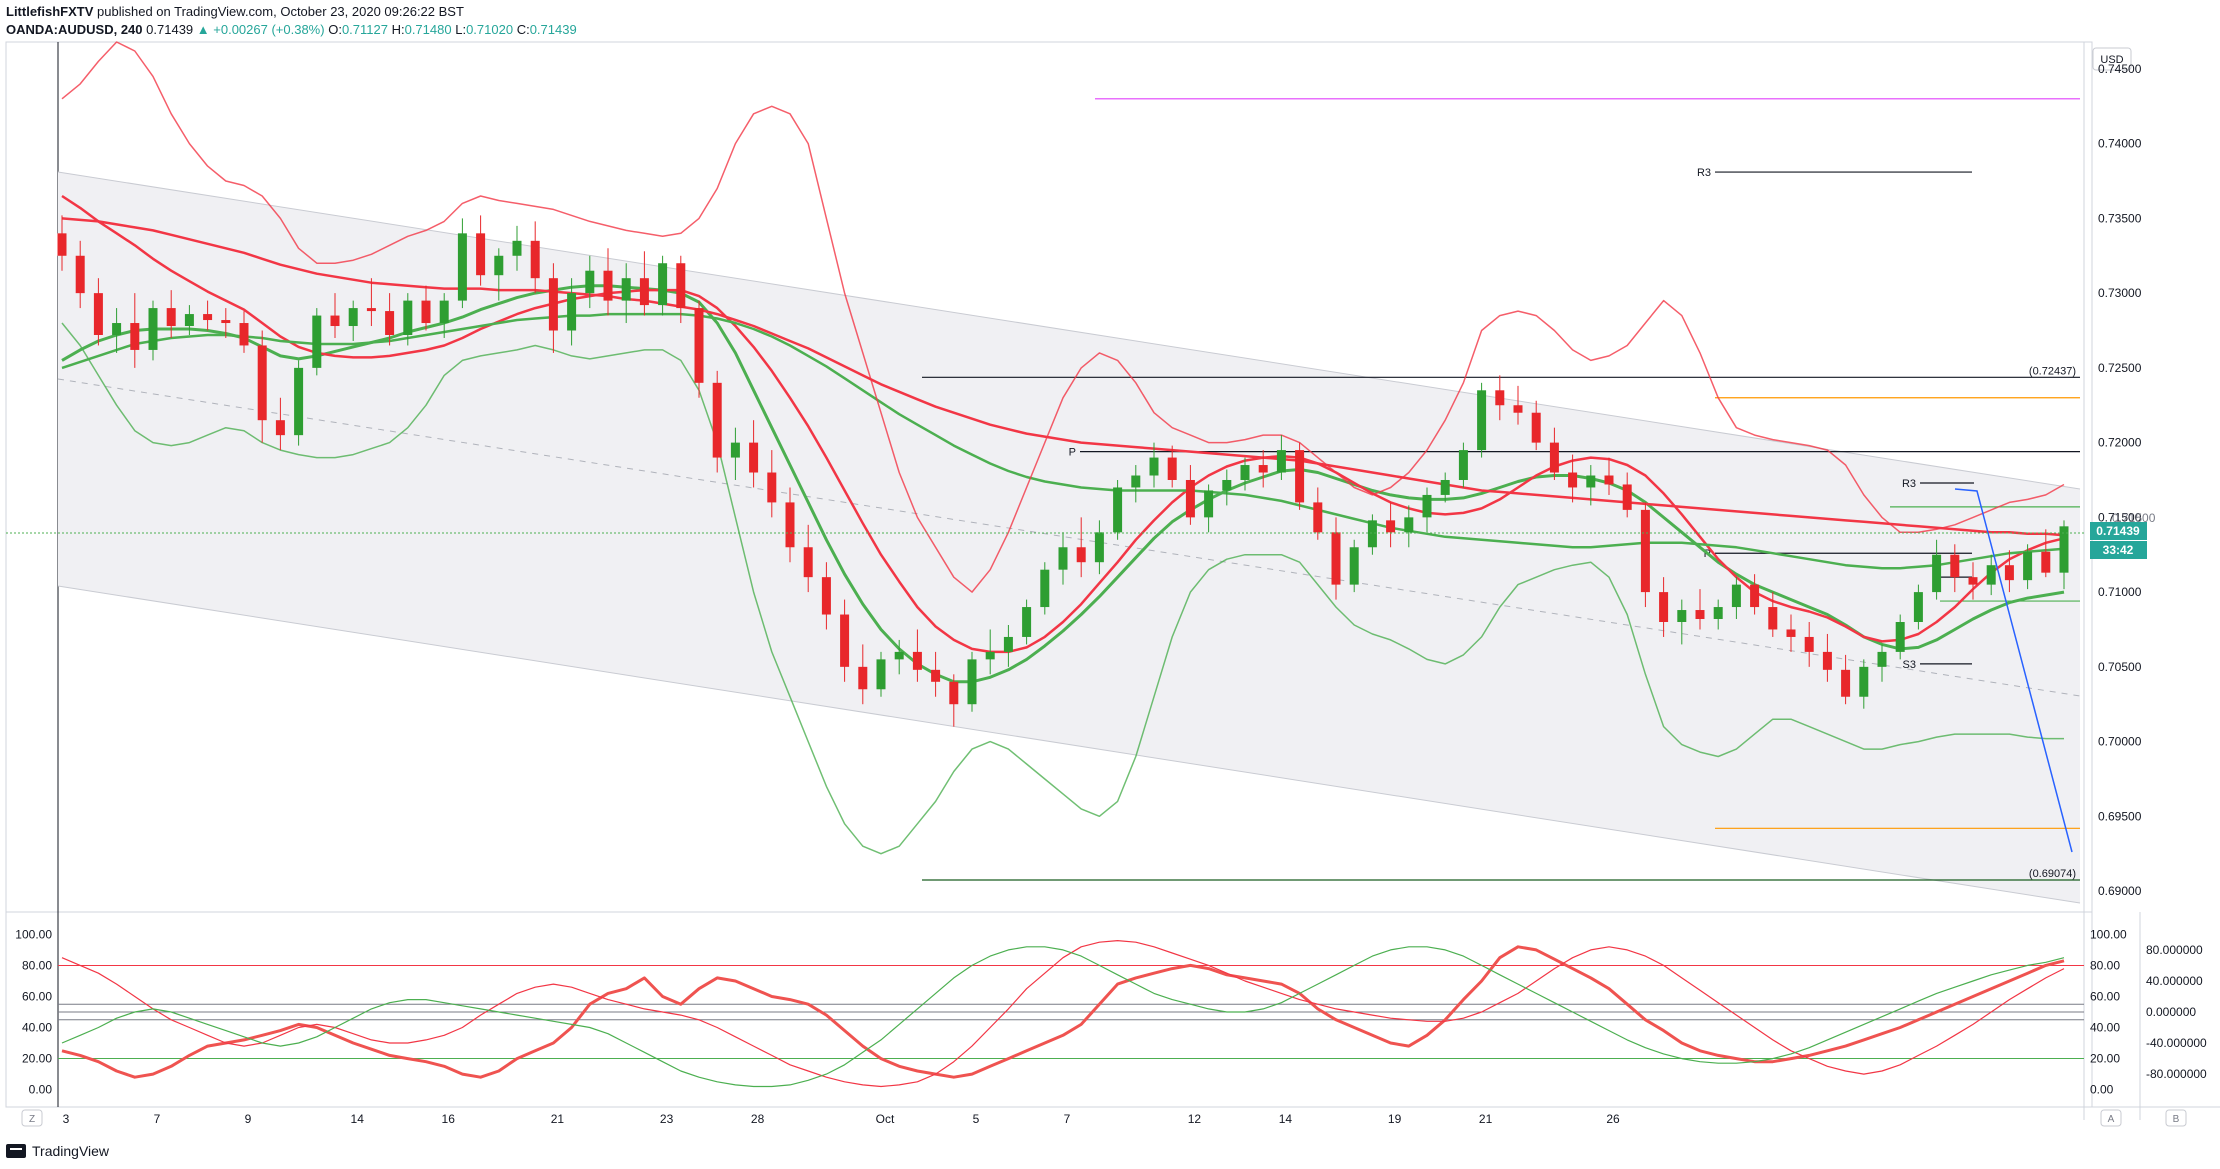  What do you see at coordinates (2118, 531) in the screenshot?
I see `current-price-badge-text: 0.71439` at bounding box center [2118, 531].